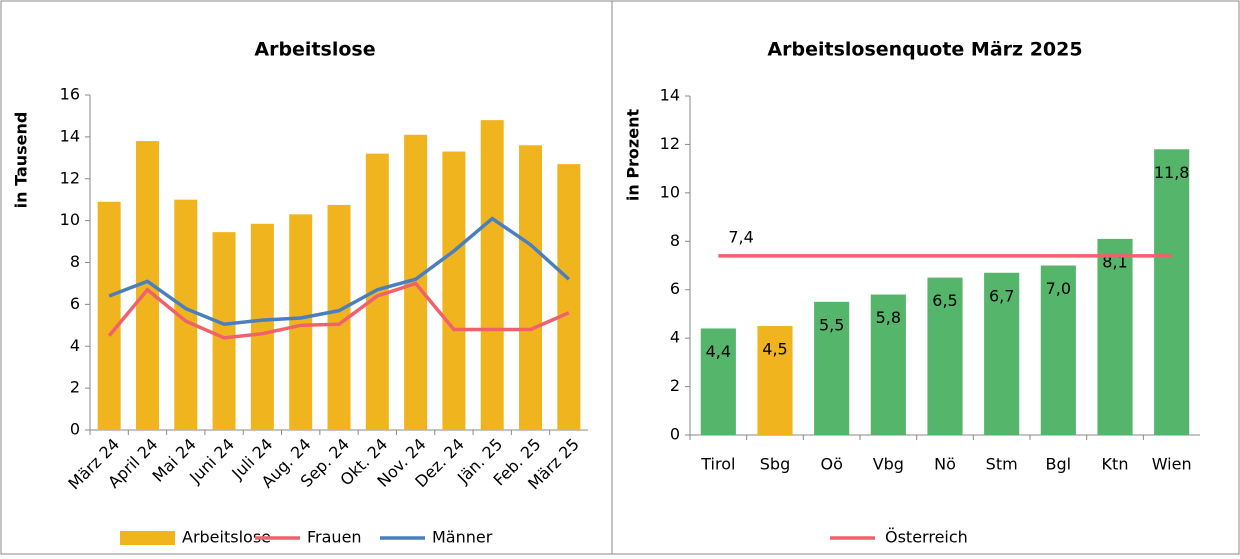 The height and width of the screenshot is (559, 1240). I want to click on legend-swatch, so click(147, 538).